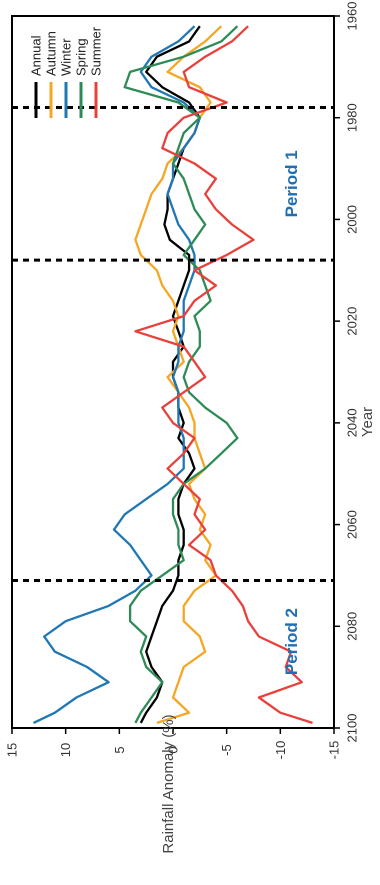 Image resolution: width=380 pixels, height=885 pixels. Describe the element at coordinates (12, 750) in the screenshot. I see `y-tick-label: 15` at that location.